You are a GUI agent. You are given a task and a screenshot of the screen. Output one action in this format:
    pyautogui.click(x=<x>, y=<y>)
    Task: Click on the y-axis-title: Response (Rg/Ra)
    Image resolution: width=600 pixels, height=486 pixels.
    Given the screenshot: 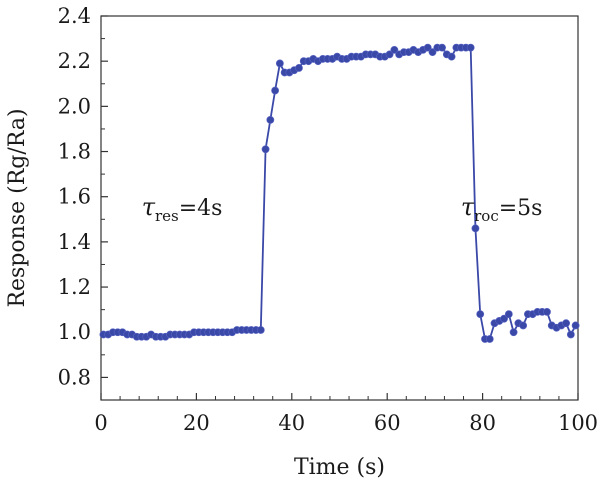 What is the action you would take?
    pyautogui.click(x=17, y=207)
    